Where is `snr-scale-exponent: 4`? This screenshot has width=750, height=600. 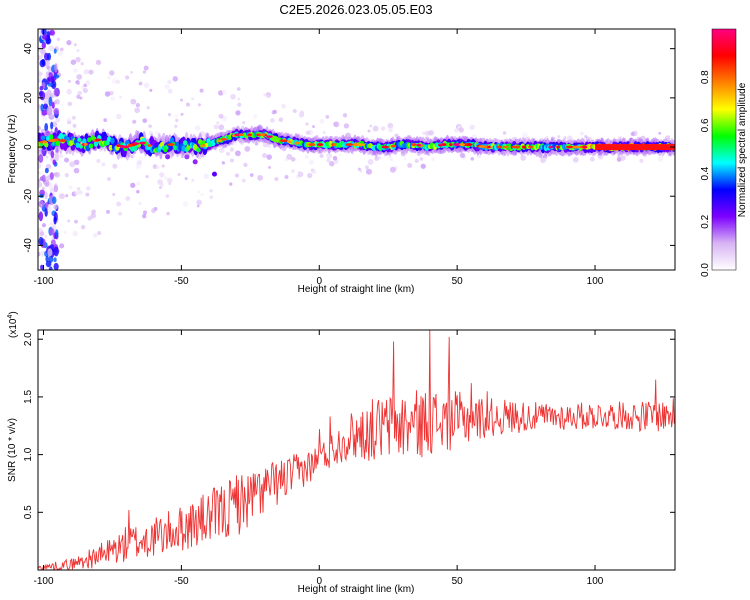 snr-scale-exponent: 4 is located at coordinates (10, 317).